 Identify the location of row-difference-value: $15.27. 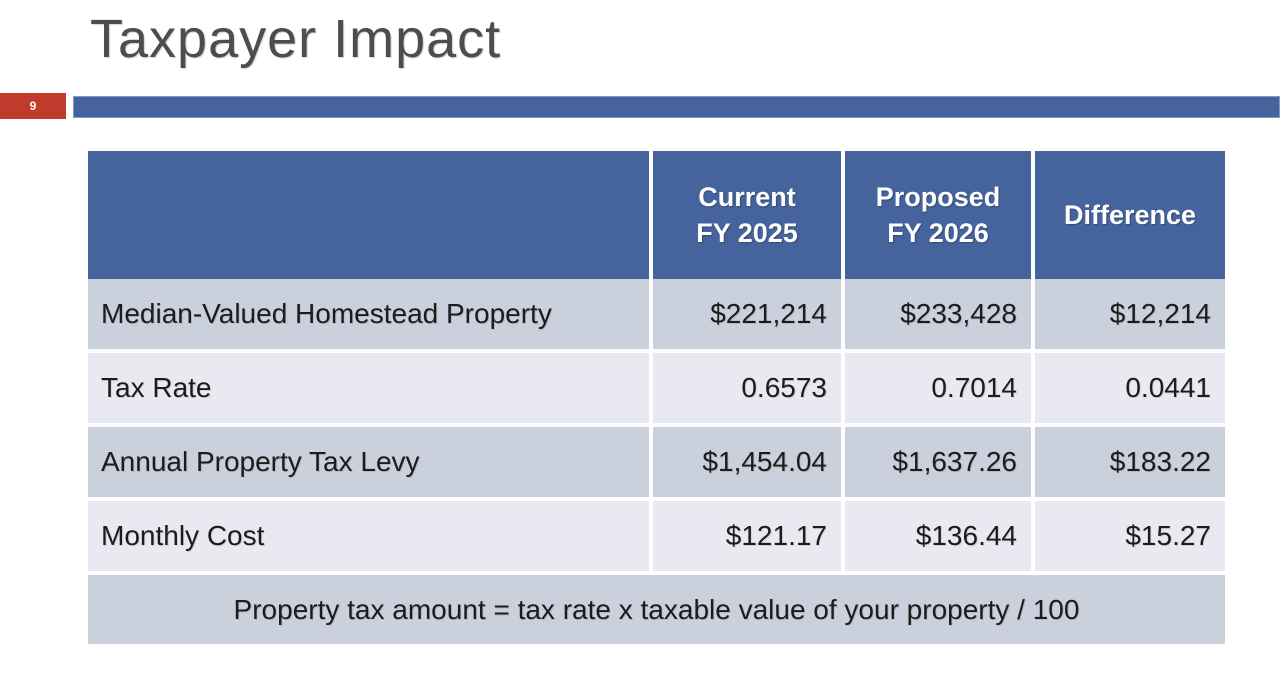
(1130, 538).